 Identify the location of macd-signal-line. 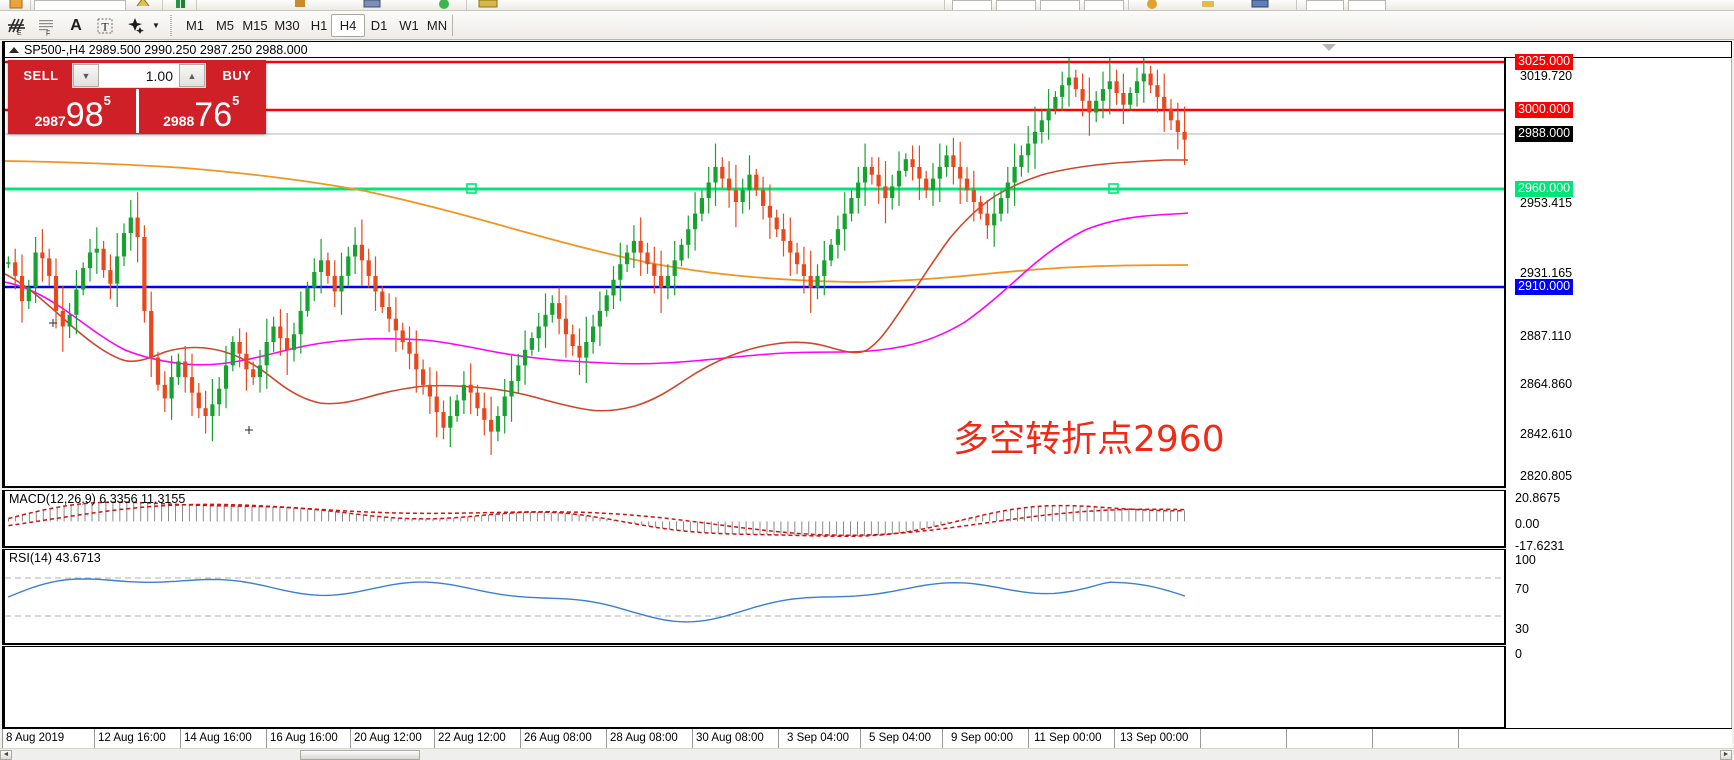
(596, 520).